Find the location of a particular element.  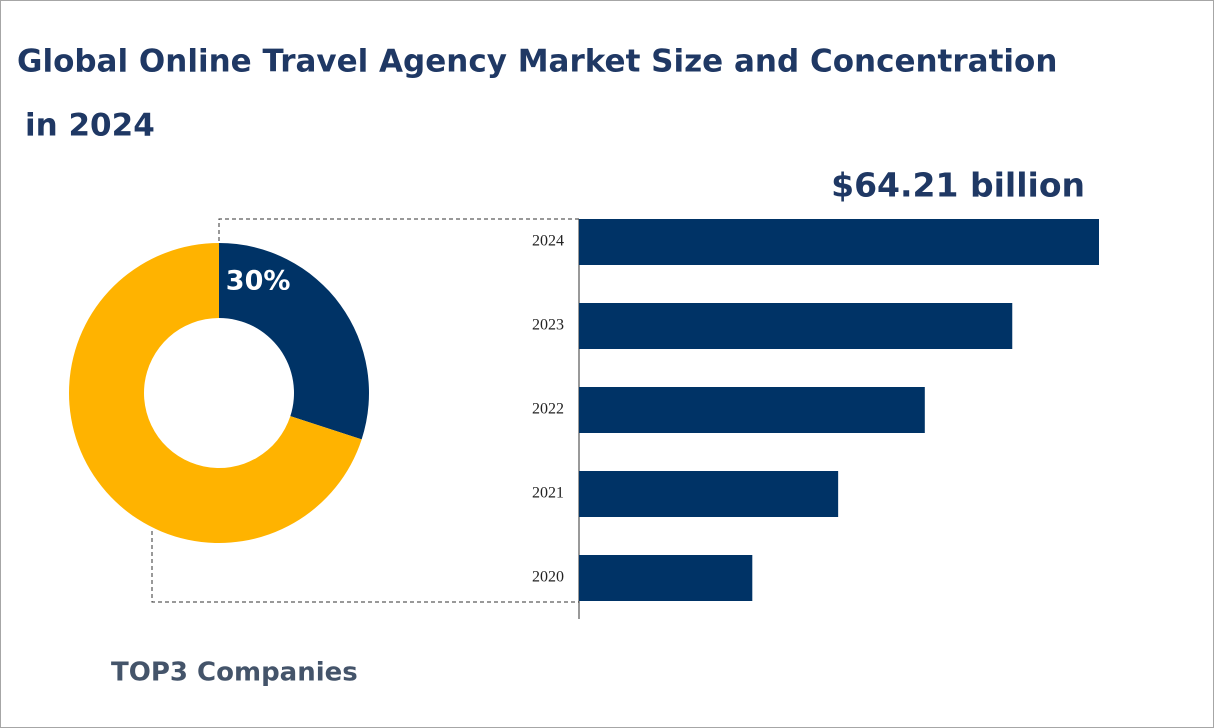

y-tick-label: 2021 is located at coordinates (548, 493).